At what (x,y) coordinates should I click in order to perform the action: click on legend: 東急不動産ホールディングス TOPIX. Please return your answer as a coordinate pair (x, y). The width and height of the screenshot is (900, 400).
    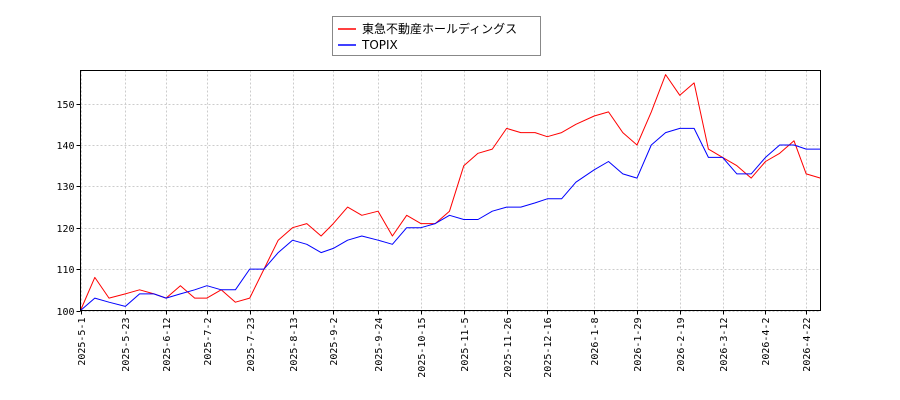
    Looking at the image, I should click on (436, 36).